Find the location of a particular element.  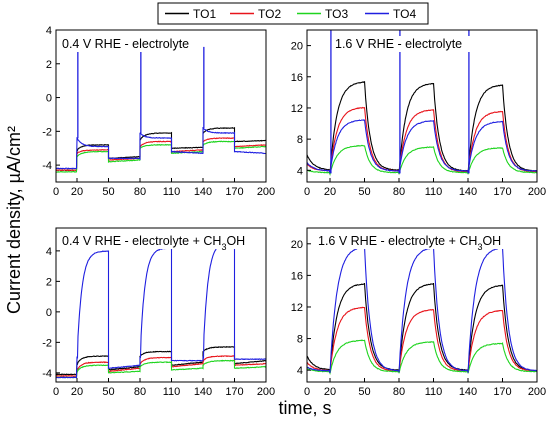

legend-frame is located at coordinates (293, 13).